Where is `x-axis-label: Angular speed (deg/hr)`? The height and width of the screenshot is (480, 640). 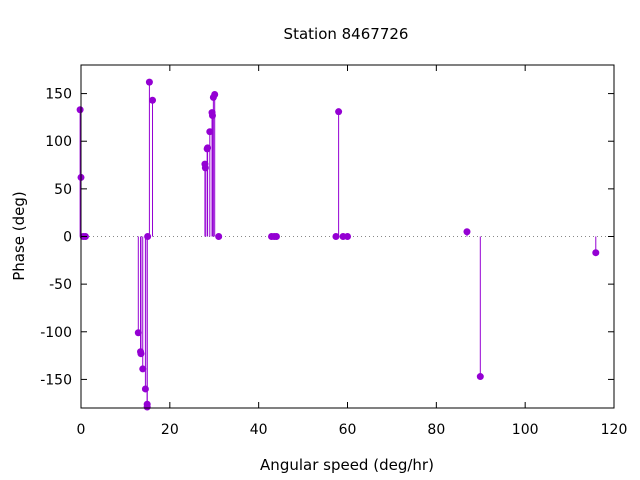 x-axis-label: Angular speed (deg/hr) is located at coordinates (347, 465).